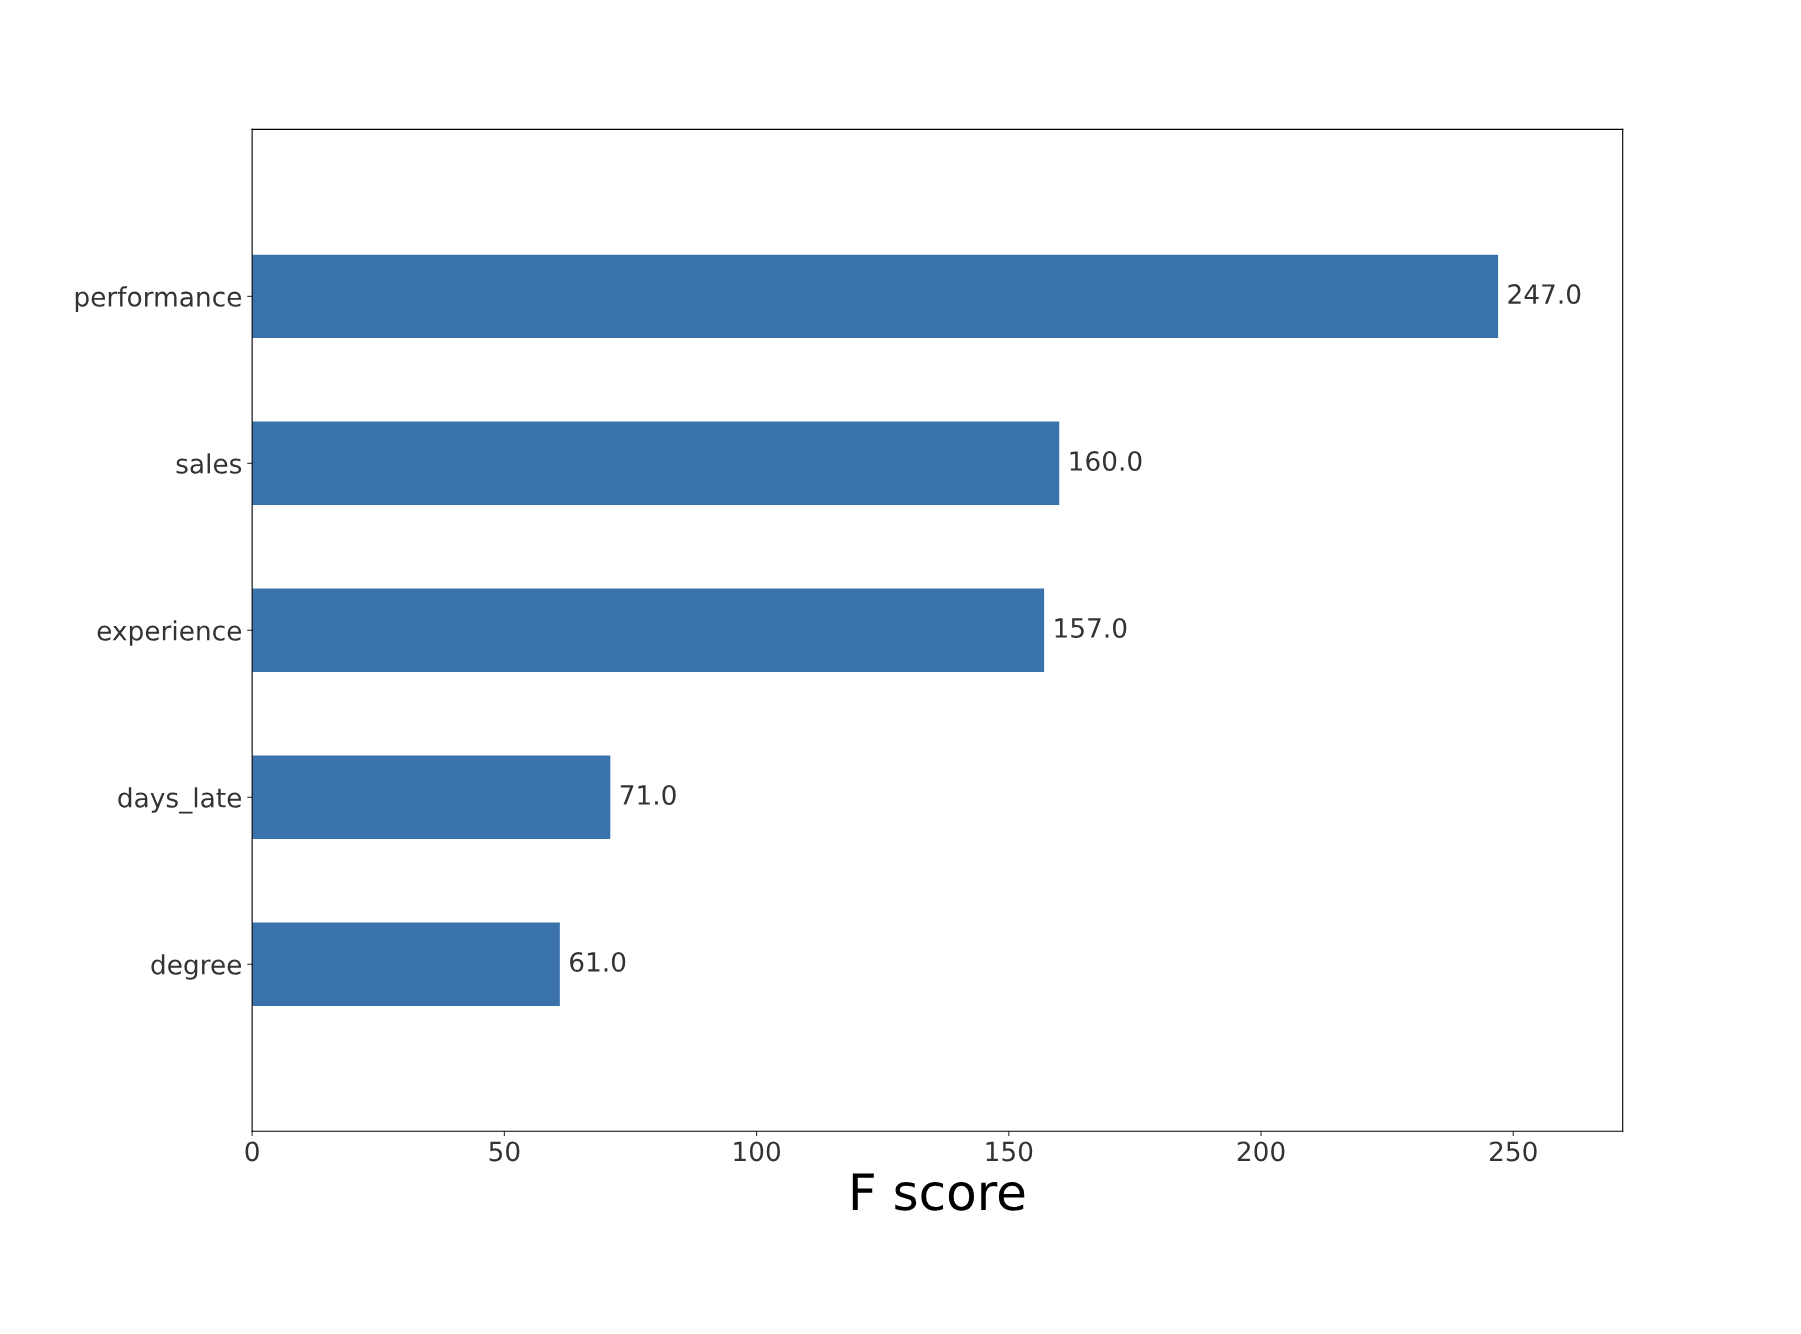  What do you see at coordinates (252, 1151) in the screenshot?
I see `x-tick-label: 0` at bounding box center [252, 1151].